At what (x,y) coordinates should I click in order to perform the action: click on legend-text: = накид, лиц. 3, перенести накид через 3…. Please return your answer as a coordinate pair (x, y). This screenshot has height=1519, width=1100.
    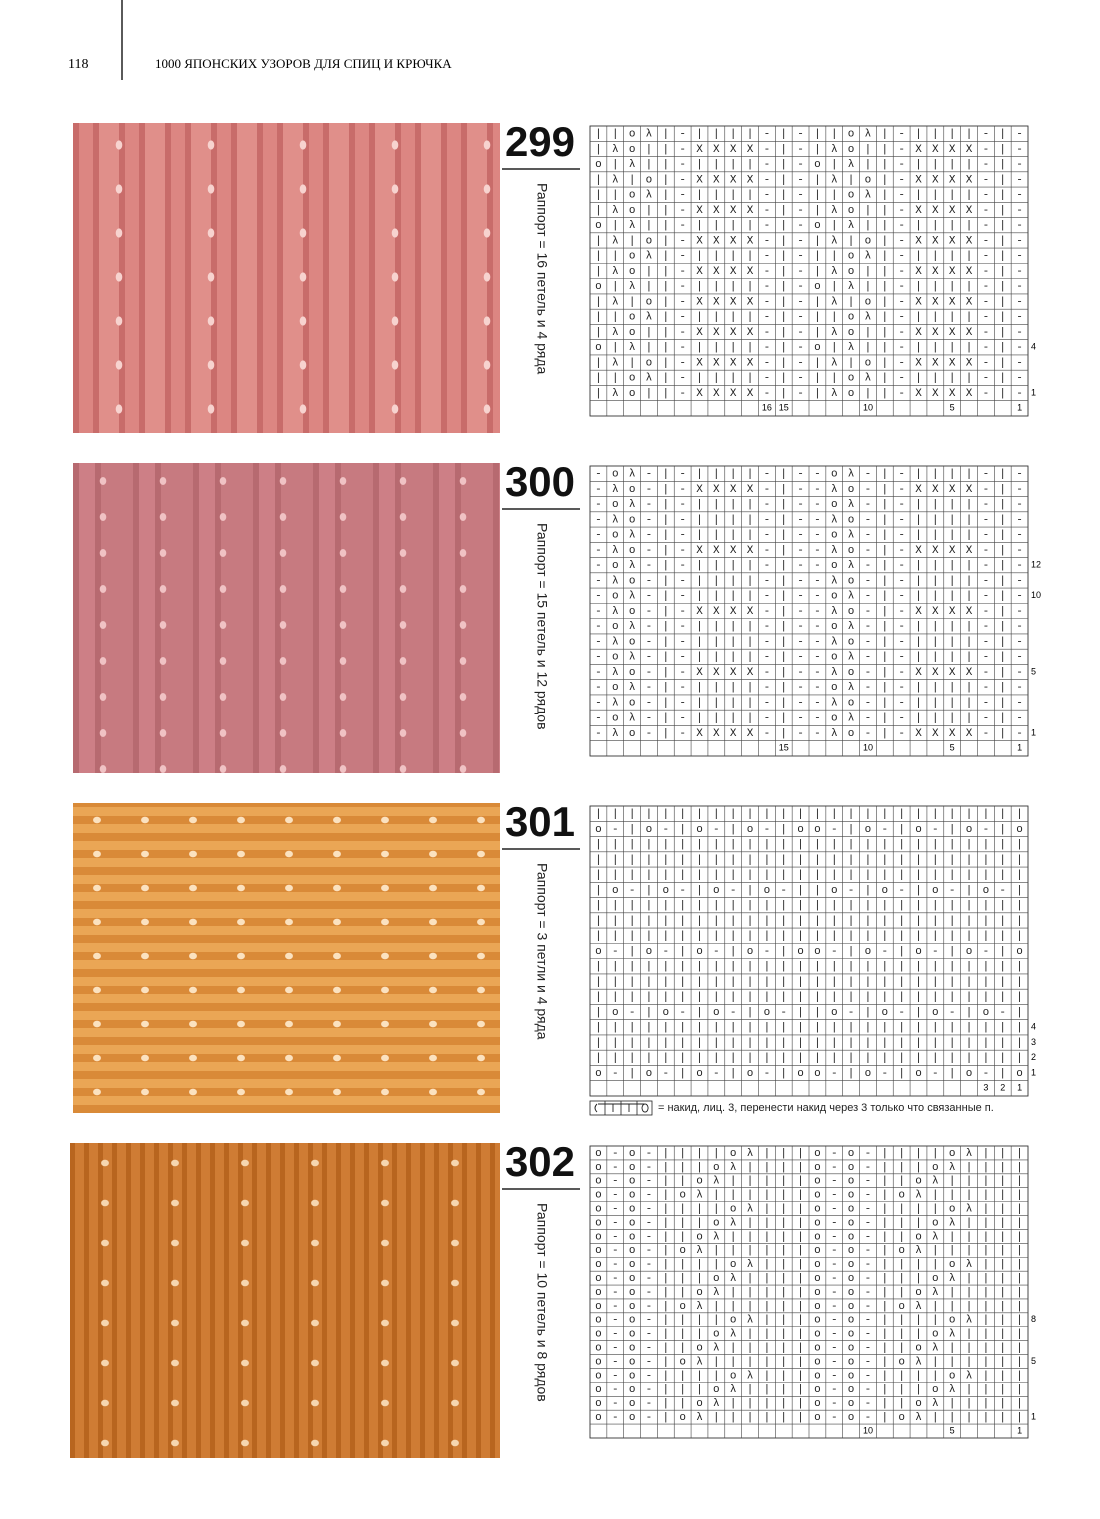
    Looking at the image, I should click on (826, 1108).